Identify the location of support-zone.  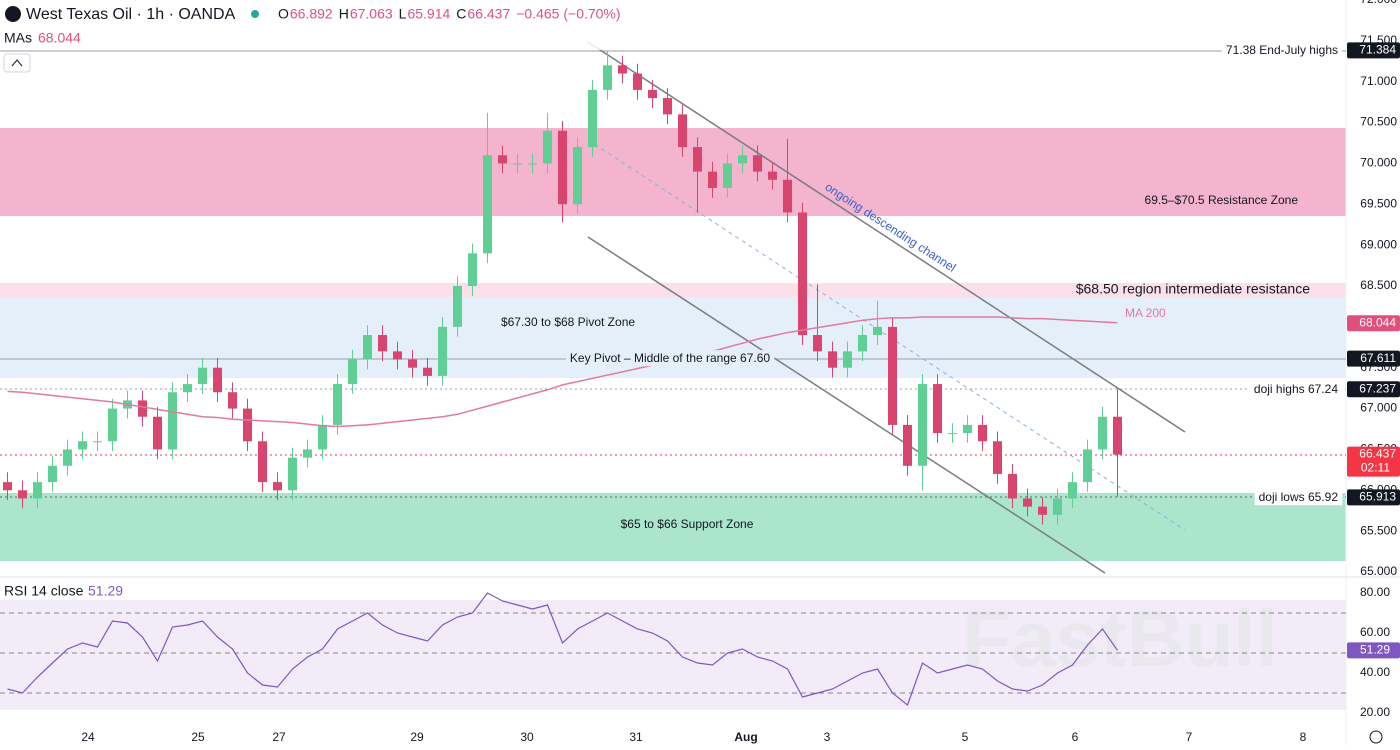
(673, 527).